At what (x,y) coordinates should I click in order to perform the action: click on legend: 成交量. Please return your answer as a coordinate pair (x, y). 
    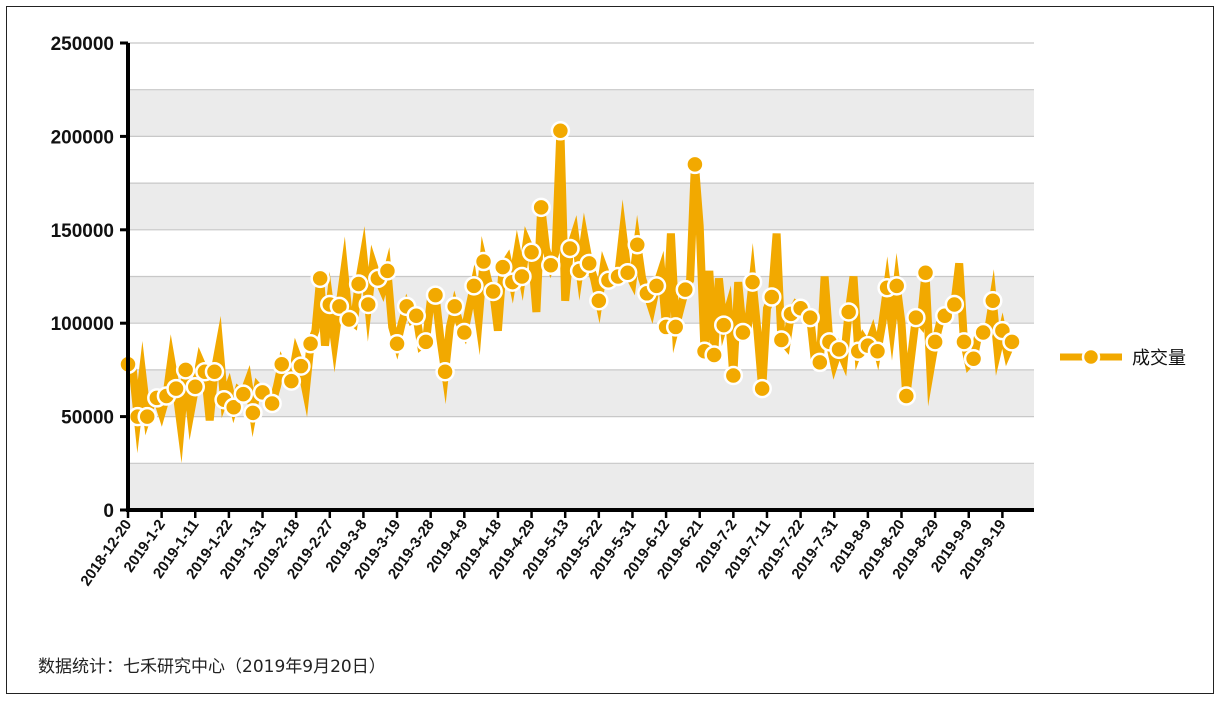
    Looking at the image, I should click on (1122, 357).